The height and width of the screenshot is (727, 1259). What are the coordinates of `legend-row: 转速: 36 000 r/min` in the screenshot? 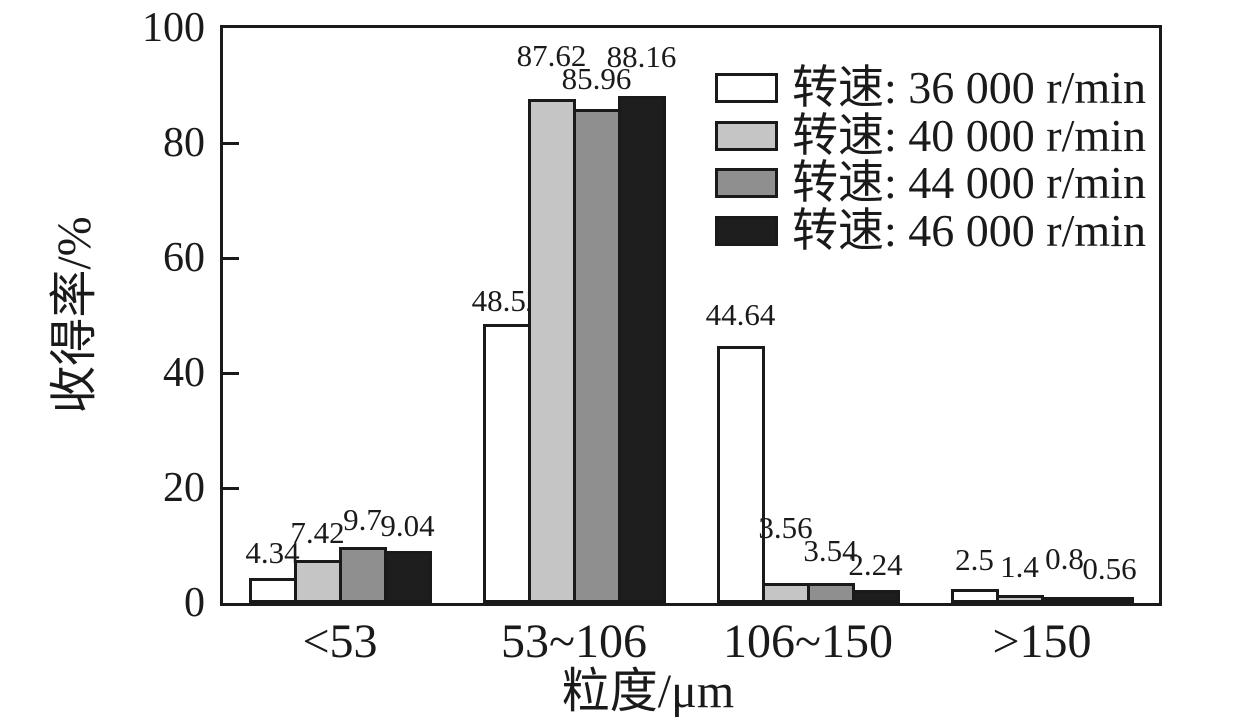 It's located at (930, 88).